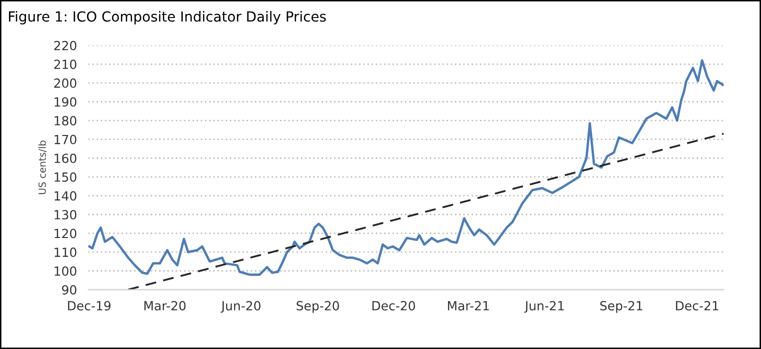  Describe the element at coordinates (165, 305) in the screenshot. I see `x-tick-label: Mar-20` at that location.